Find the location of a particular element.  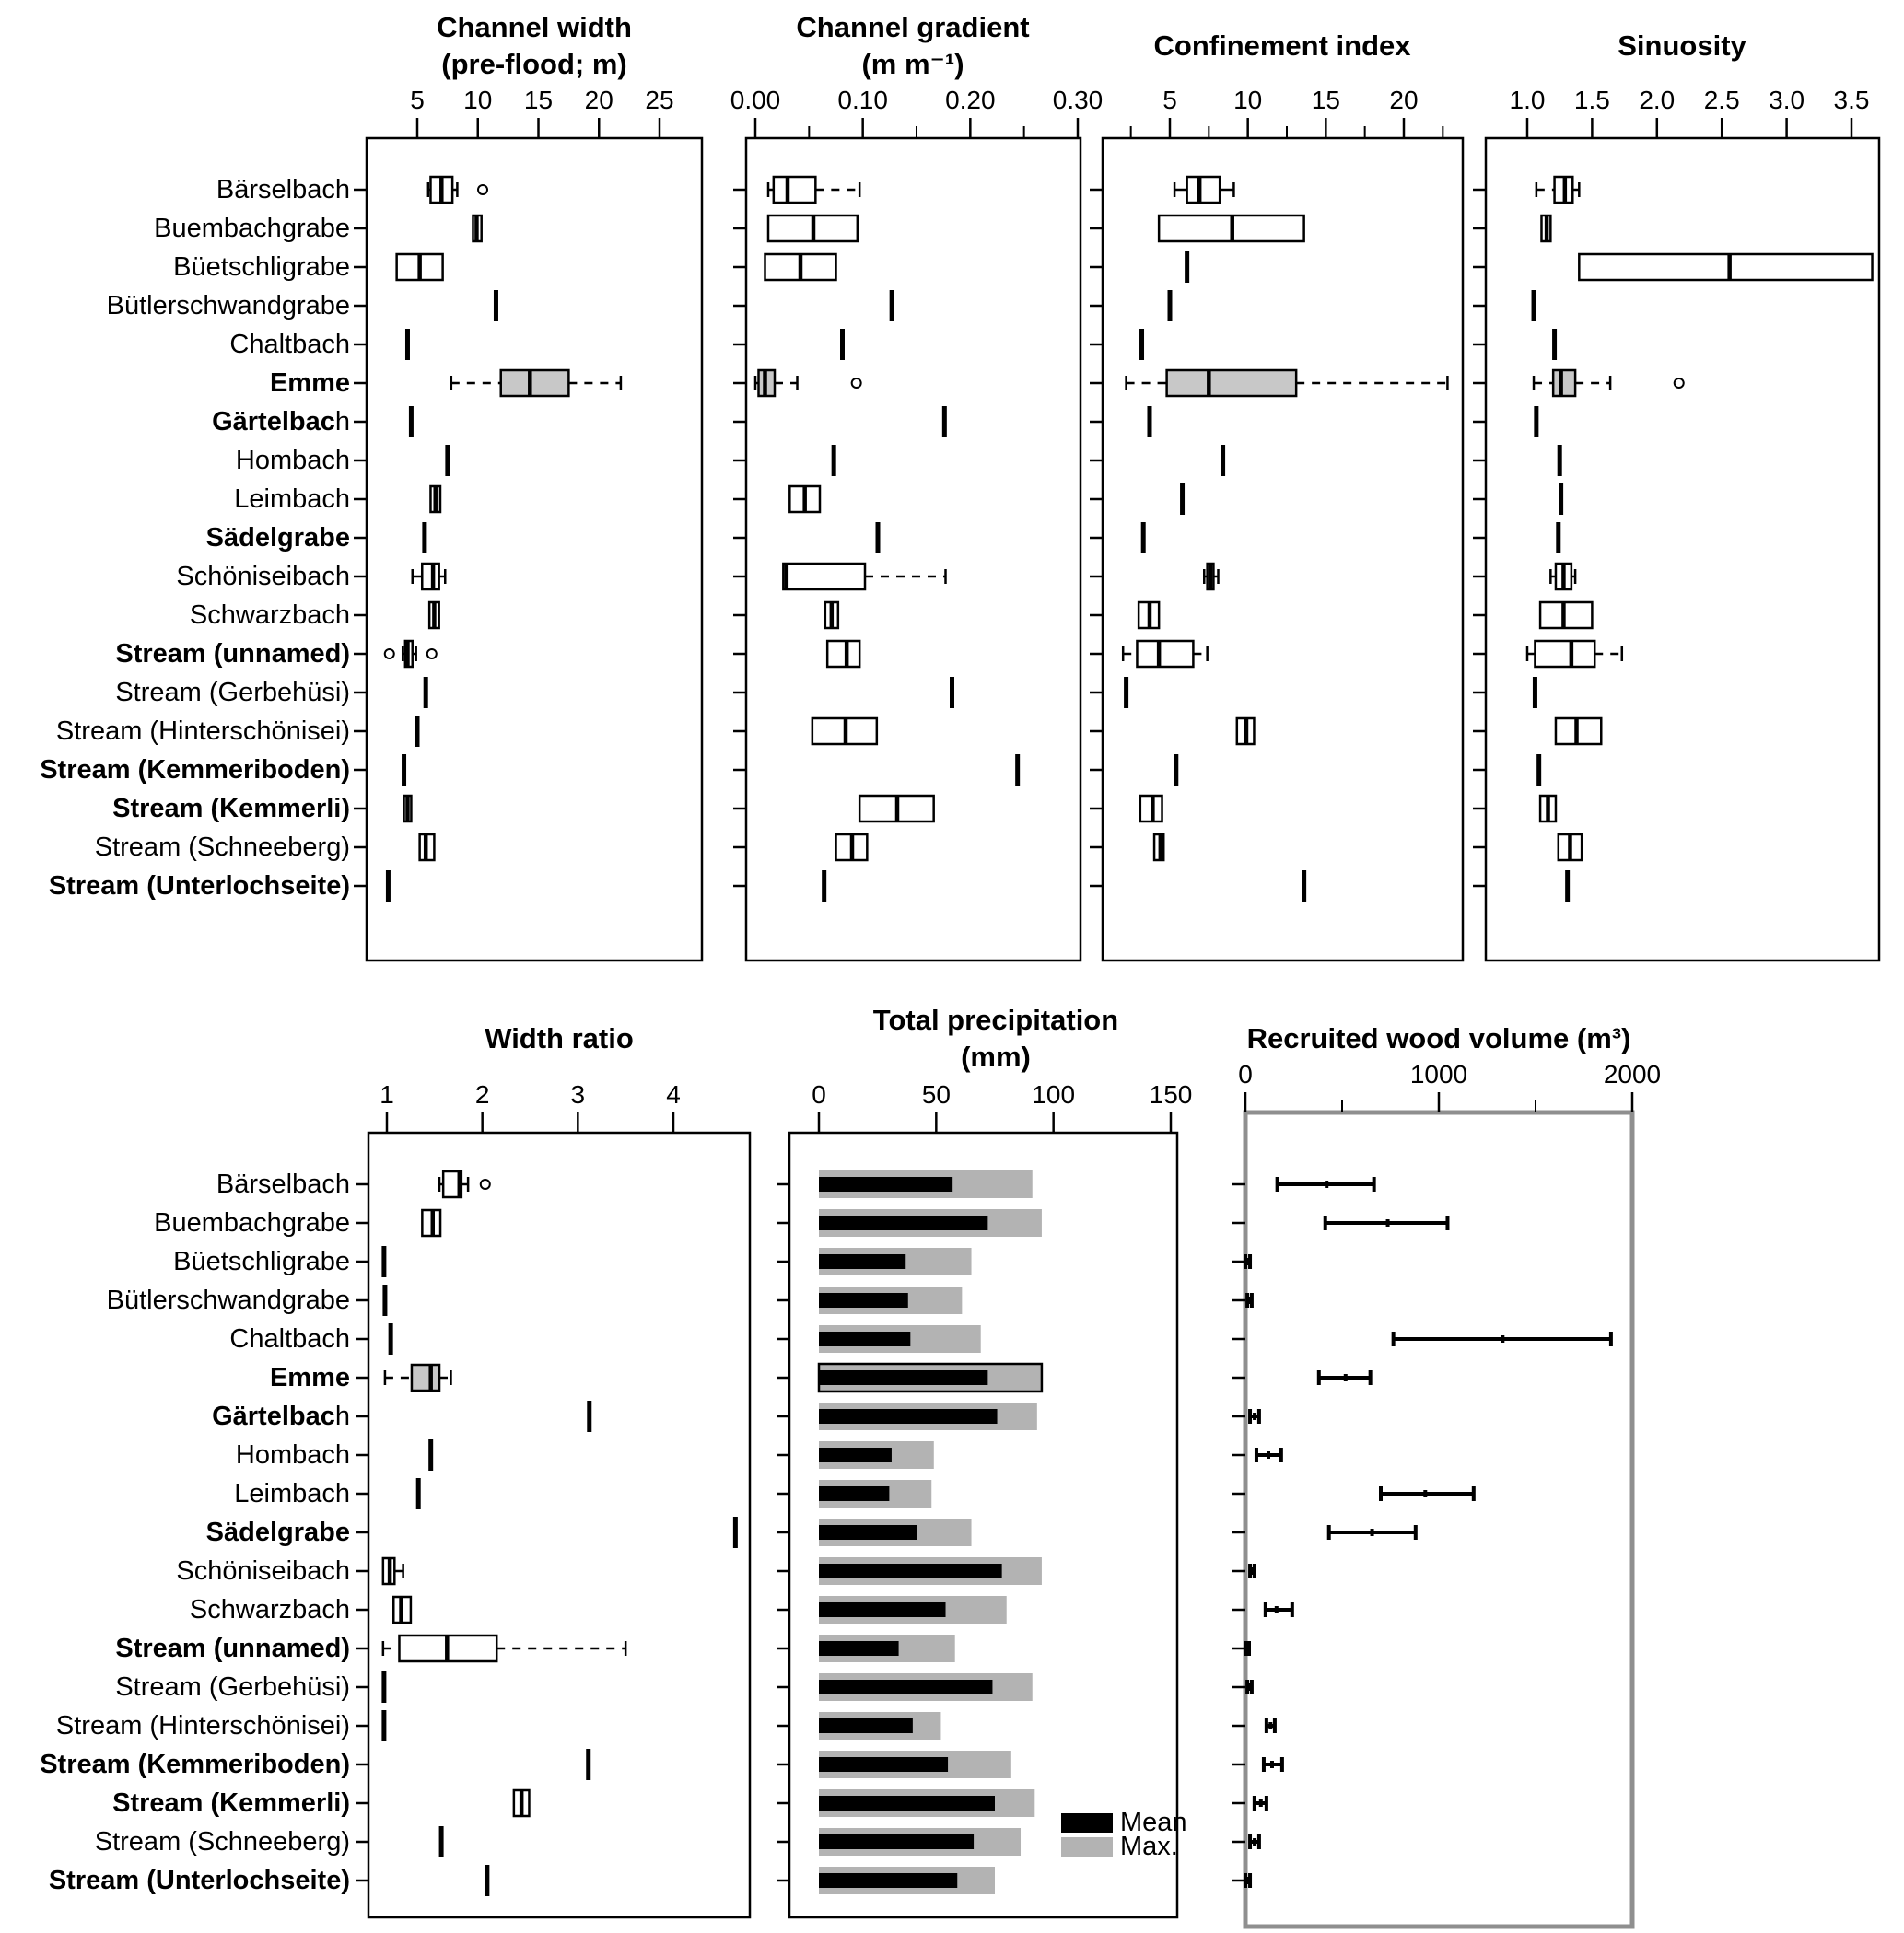

tick-label-sinuosity: 2.0 is located at coordinates (1657, 100).